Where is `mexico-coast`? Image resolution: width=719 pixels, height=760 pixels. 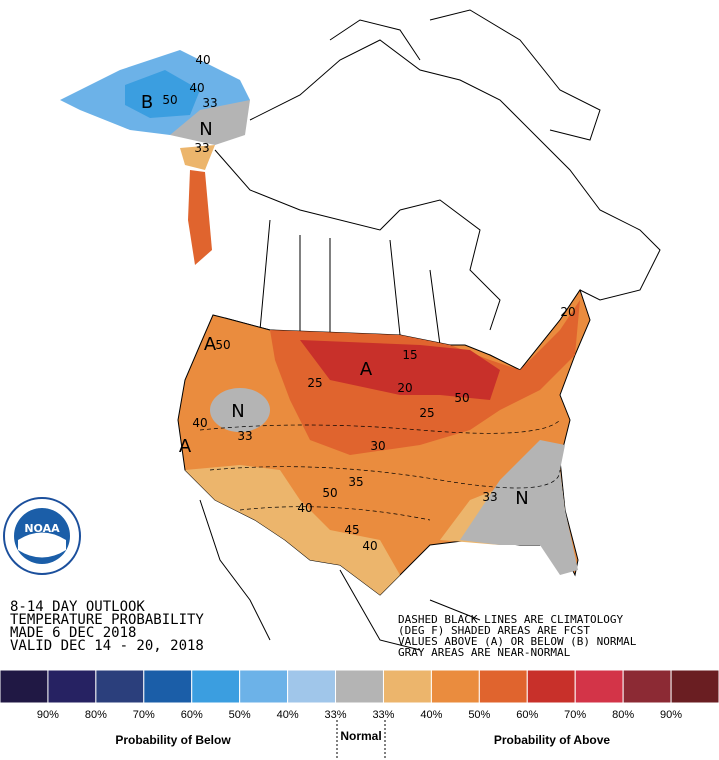
mexico-coast is located at coordinates (340, 575).